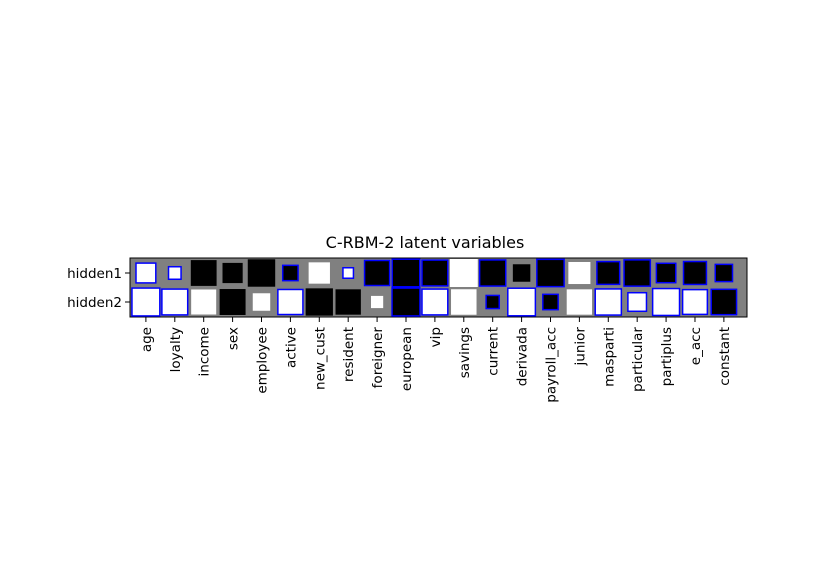 The height and width of the screenshot is (571, 830). I want to click on hinton-square-hidden1-income, so click(203, 273).